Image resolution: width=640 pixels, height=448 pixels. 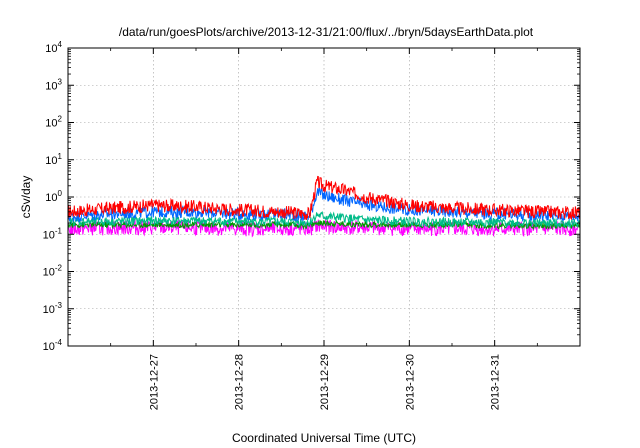 I want to click on series-group, so click(x=324, y=206).